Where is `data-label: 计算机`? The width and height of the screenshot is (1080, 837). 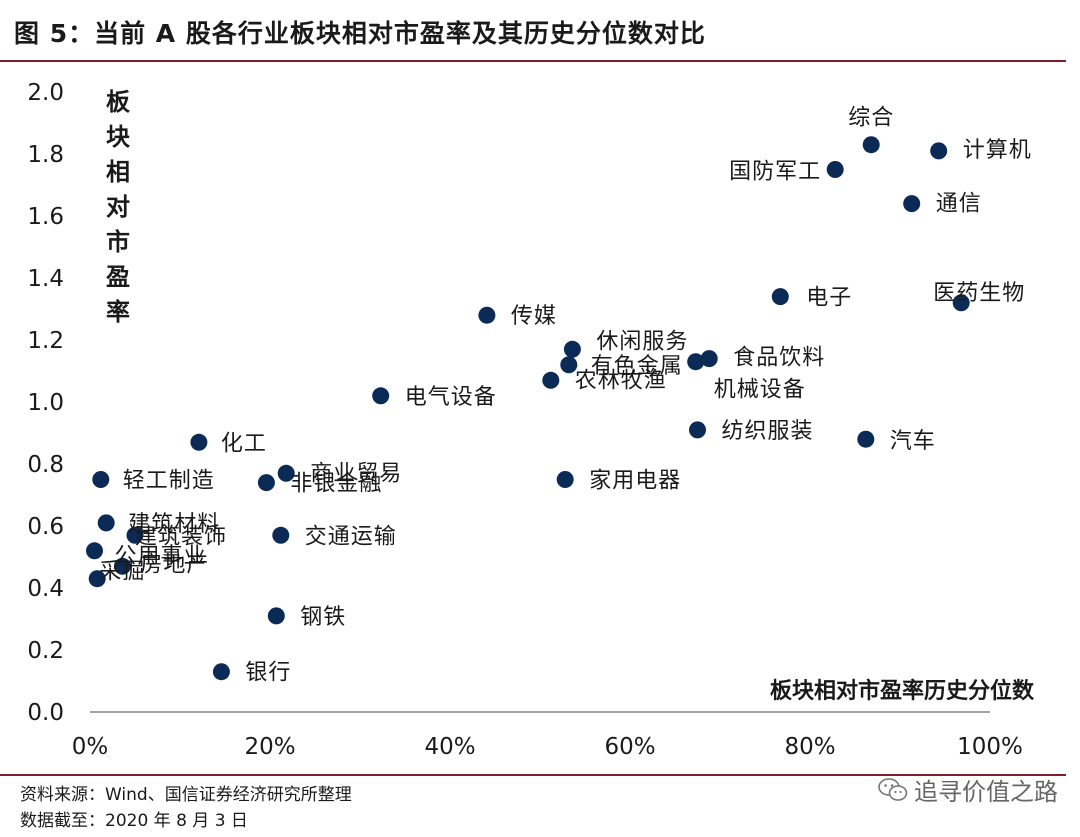 data-label: 计算机 is located at coordinates (997, 150).